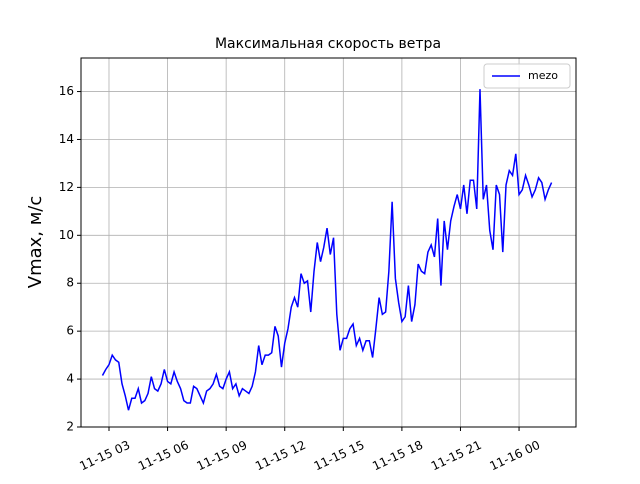 The height and width of the screenshot is (484, 640). I want to click on y-tick-label: 4, so click(70, 379).